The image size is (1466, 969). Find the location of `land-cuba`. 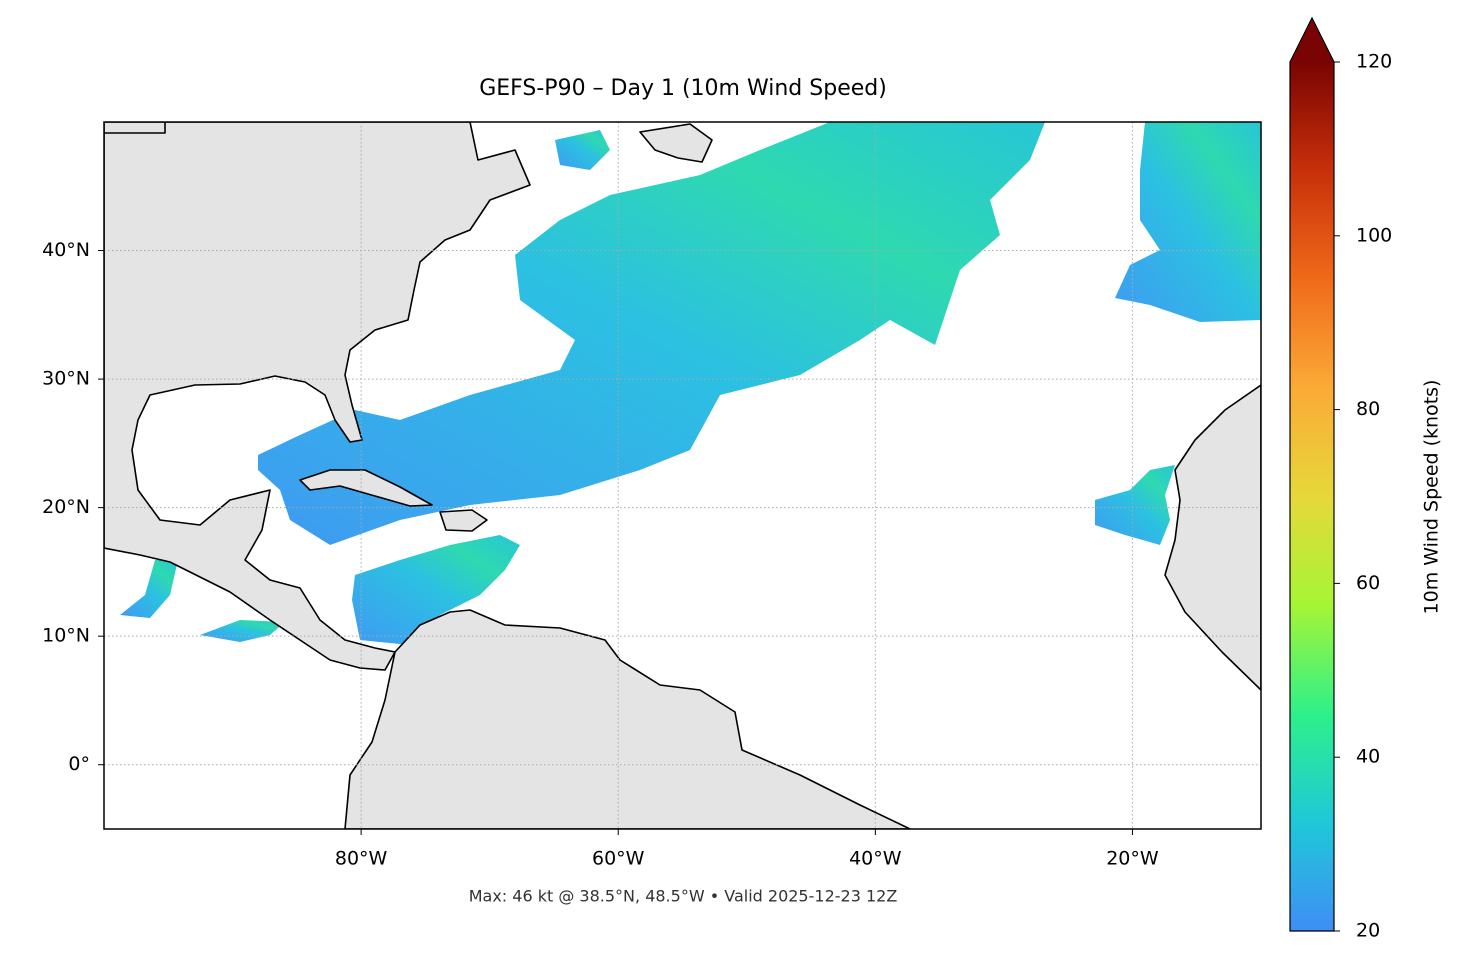

land-cuba is located at coordinates (366, 488).